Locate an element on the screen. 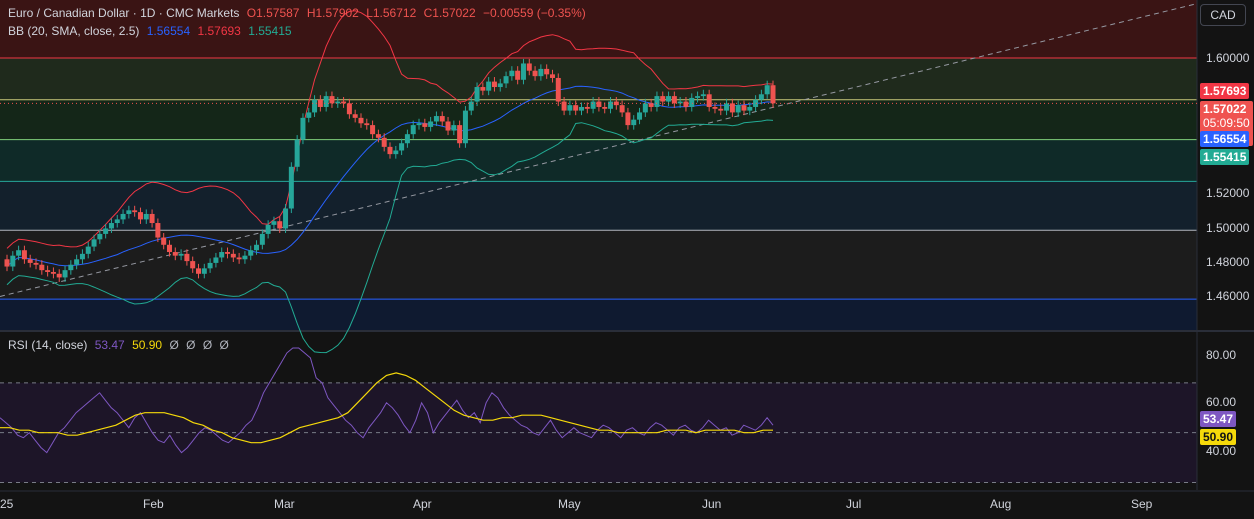  rsi-empty-2: Ø is located at coordinates (191, 345).